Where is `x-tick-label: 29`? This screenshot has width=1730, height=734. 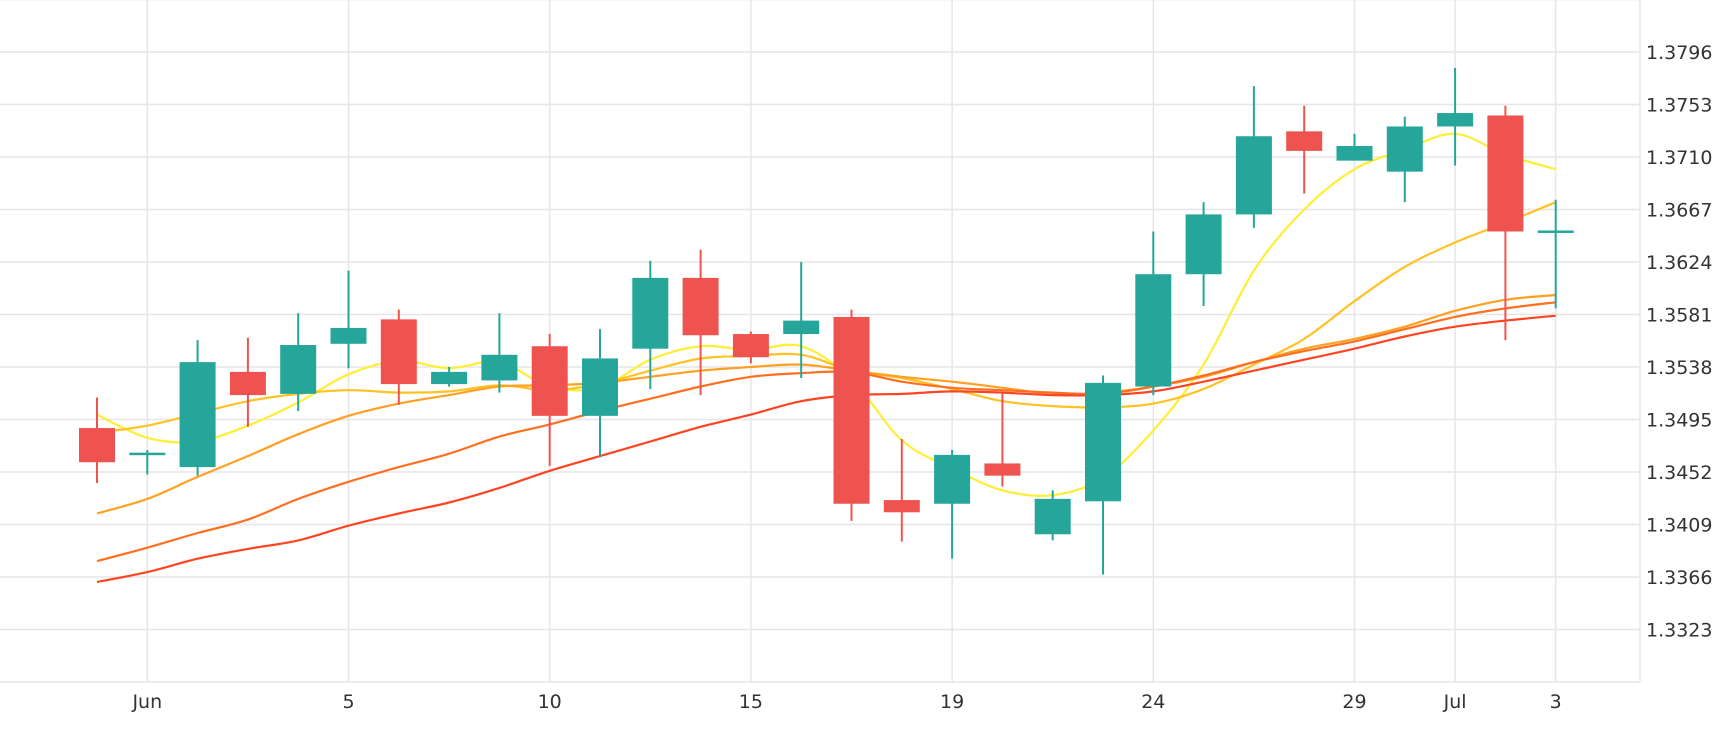
x-tick-label: 29 is located at coordinates (1354, 702).